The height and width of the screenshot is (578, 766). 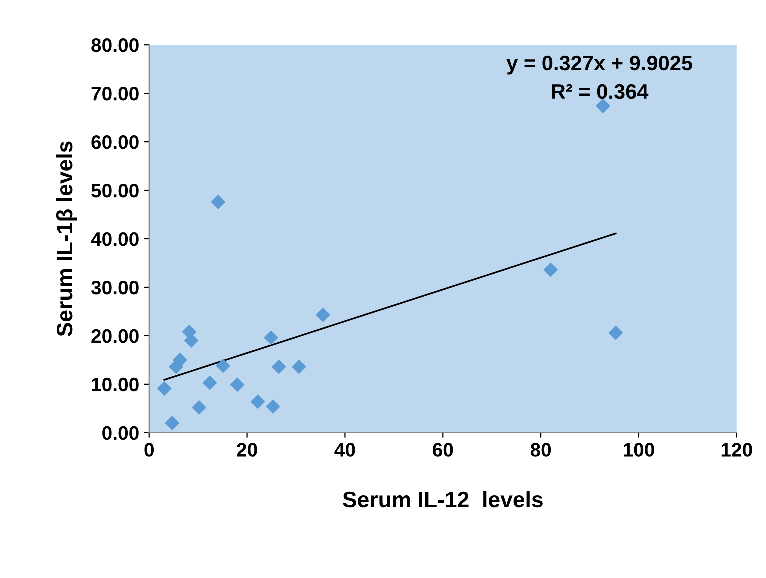 What do you see at coordinates (115, 143) in the screenshot?
I see `y-tick-label: 60.00` at bounding box center [115, 143].